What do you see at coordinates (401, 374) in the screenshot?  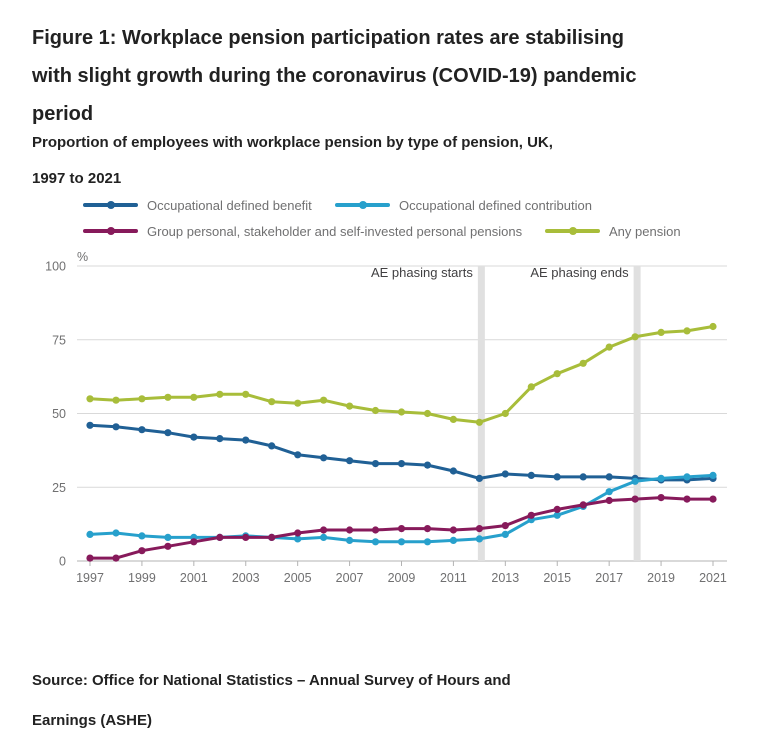 I see `series-line` at bounding box center [401, 374].